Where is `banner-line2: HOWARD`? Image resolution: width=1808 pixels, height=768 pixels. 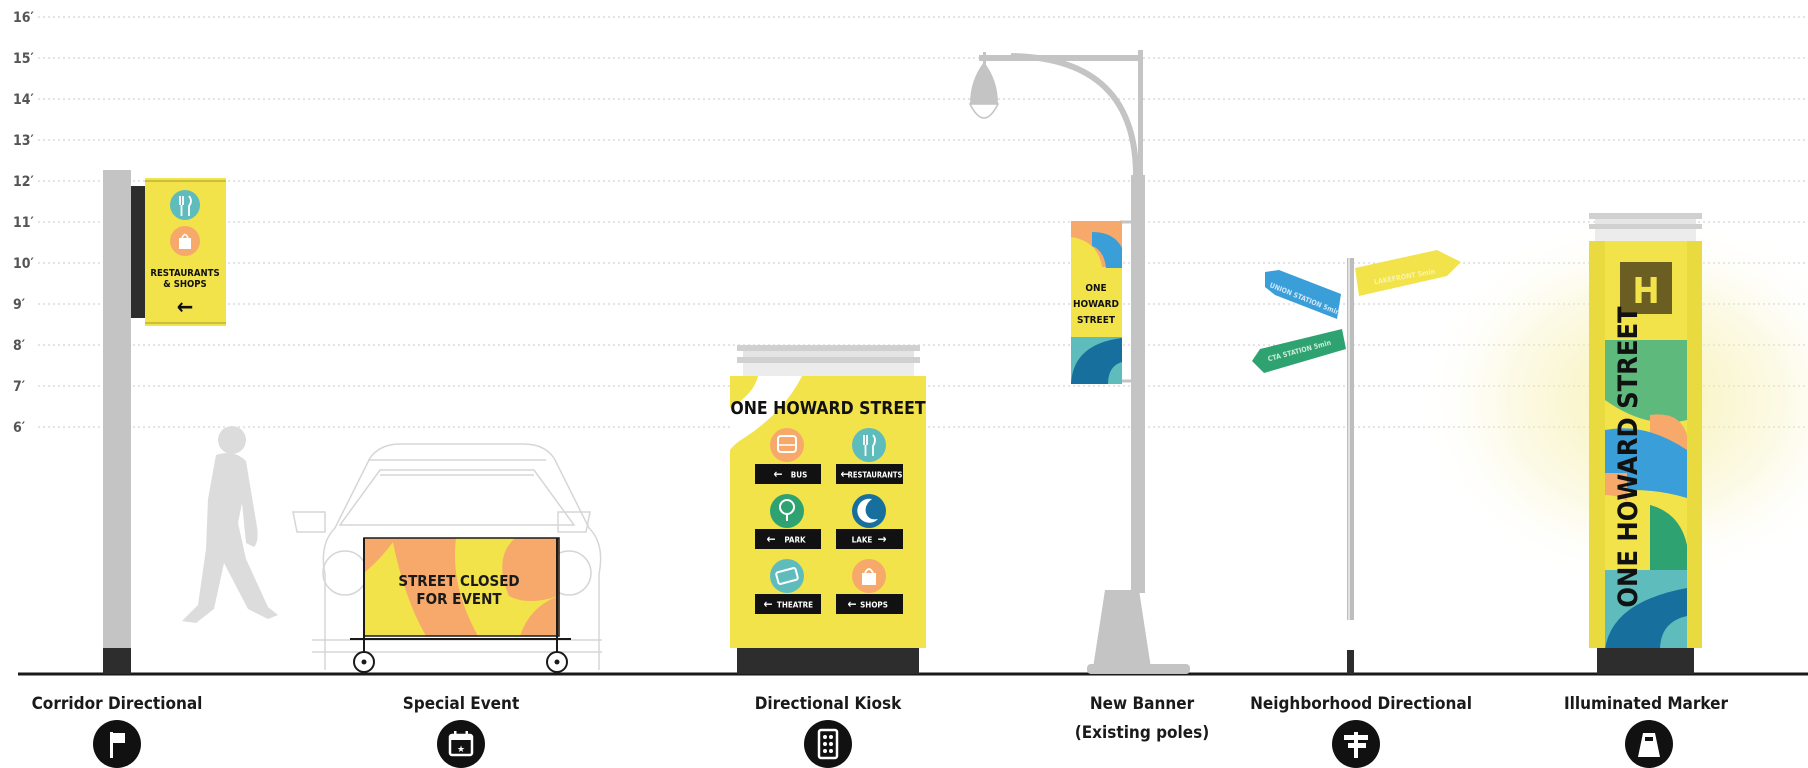
banner-line2: HOWARD is located at coordinates (1096, 304).